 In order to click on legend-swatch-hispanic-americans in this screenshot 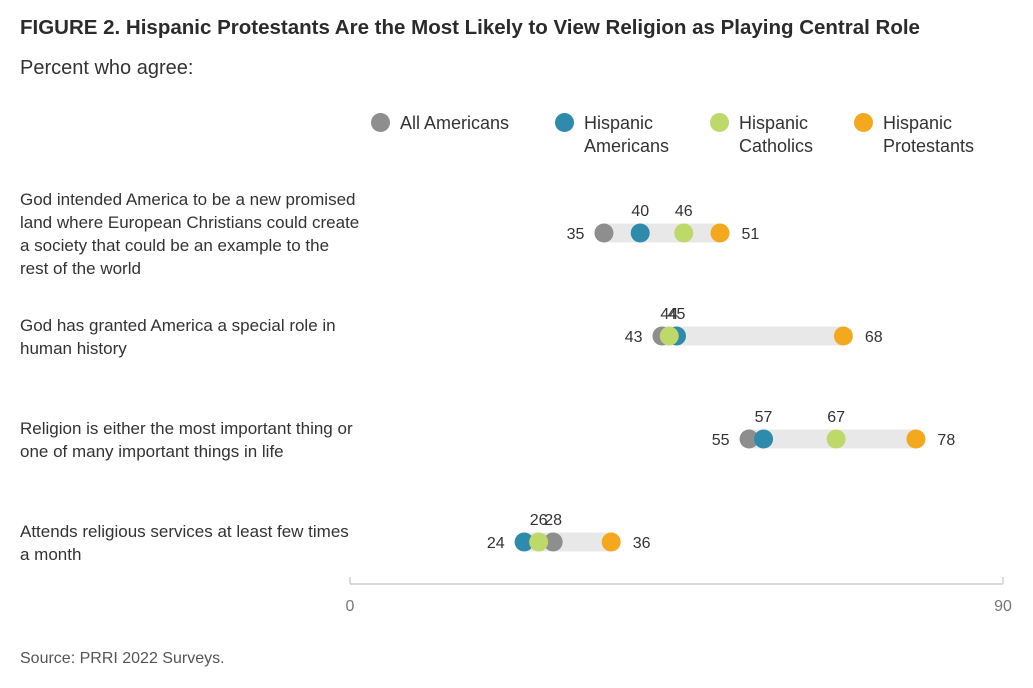, I will do `click(564, 122)`.